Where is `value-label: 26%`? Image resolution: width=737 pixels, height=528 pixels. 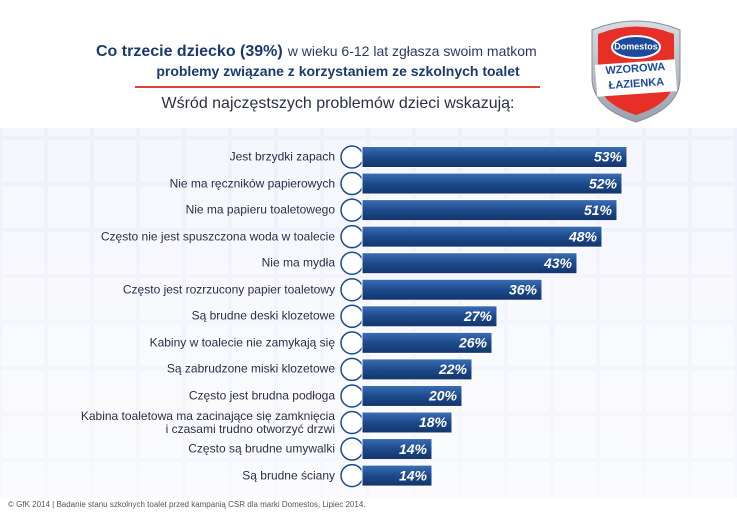 value-label: 26% is located at coordinates (473, 343).